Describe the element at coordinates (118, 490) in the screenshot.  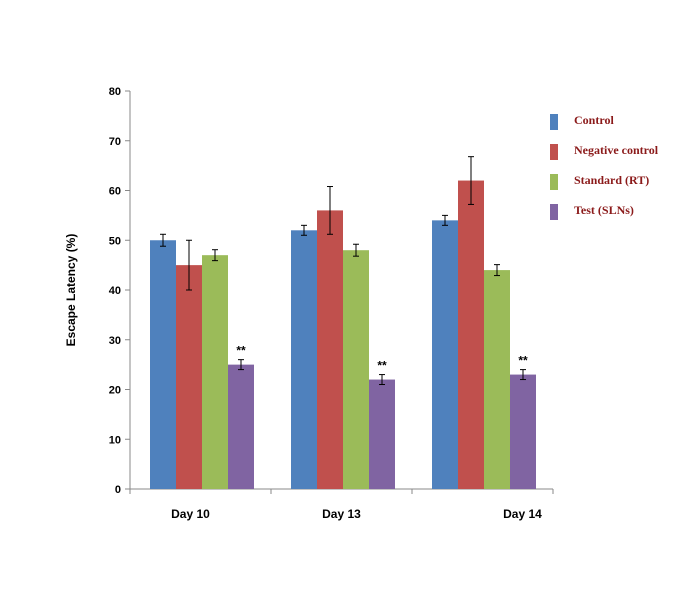
I see `y-tick-label: 0` at that location.